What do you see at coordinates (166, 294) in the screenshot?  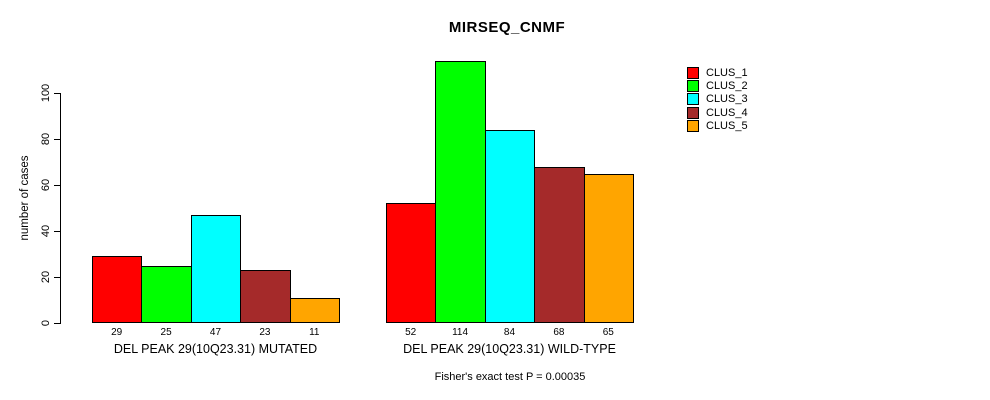 I see `bar-clus_2-group1` at bounding box center [166, 294].